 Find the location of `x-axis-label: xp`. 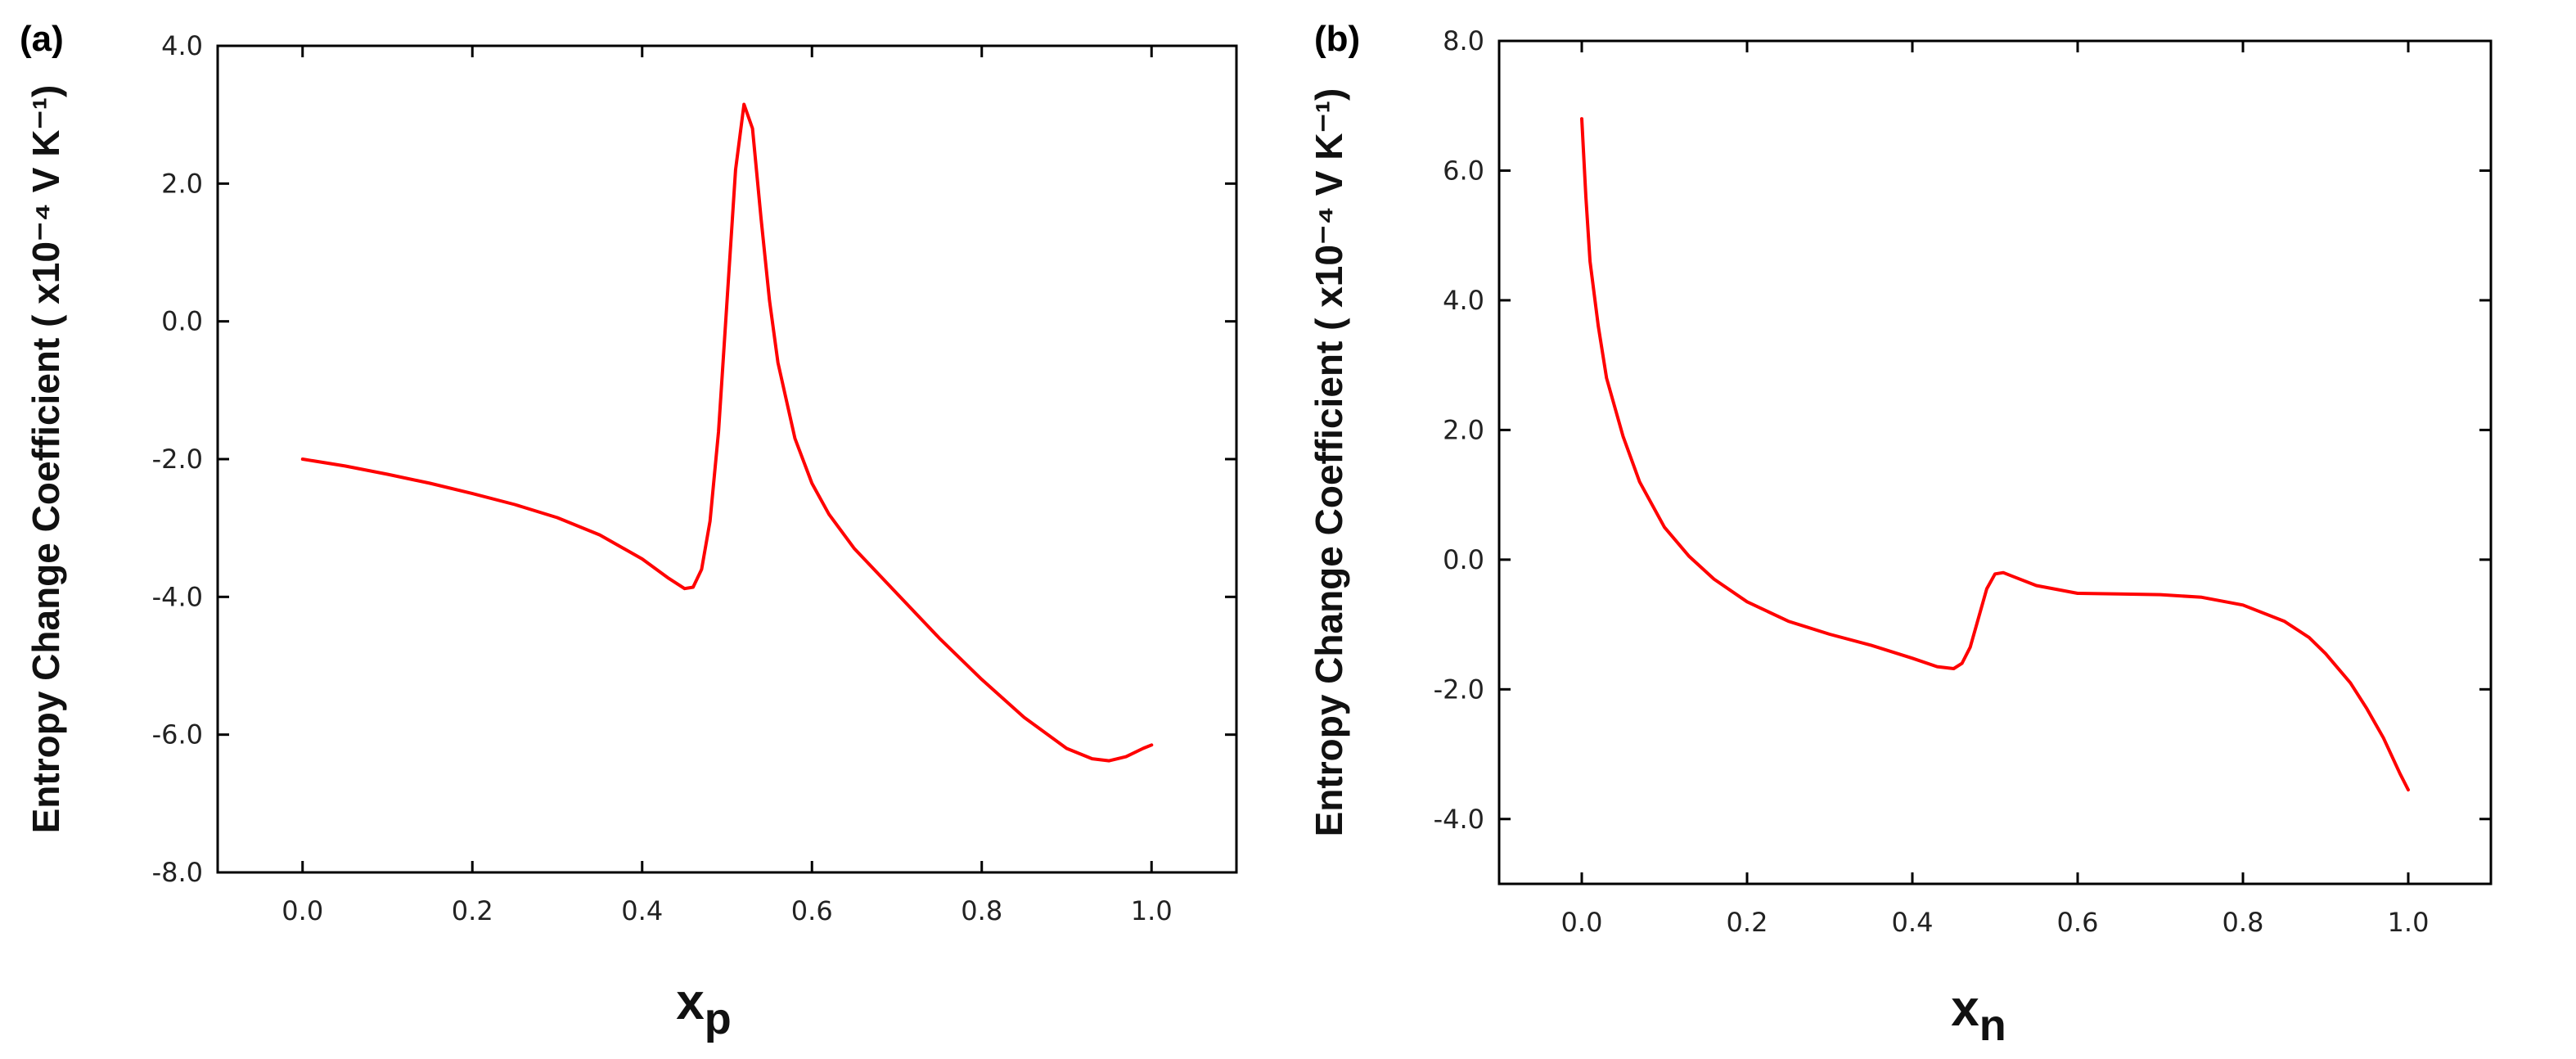

x-axis-label: xp is located at coordinates (703, 1008).